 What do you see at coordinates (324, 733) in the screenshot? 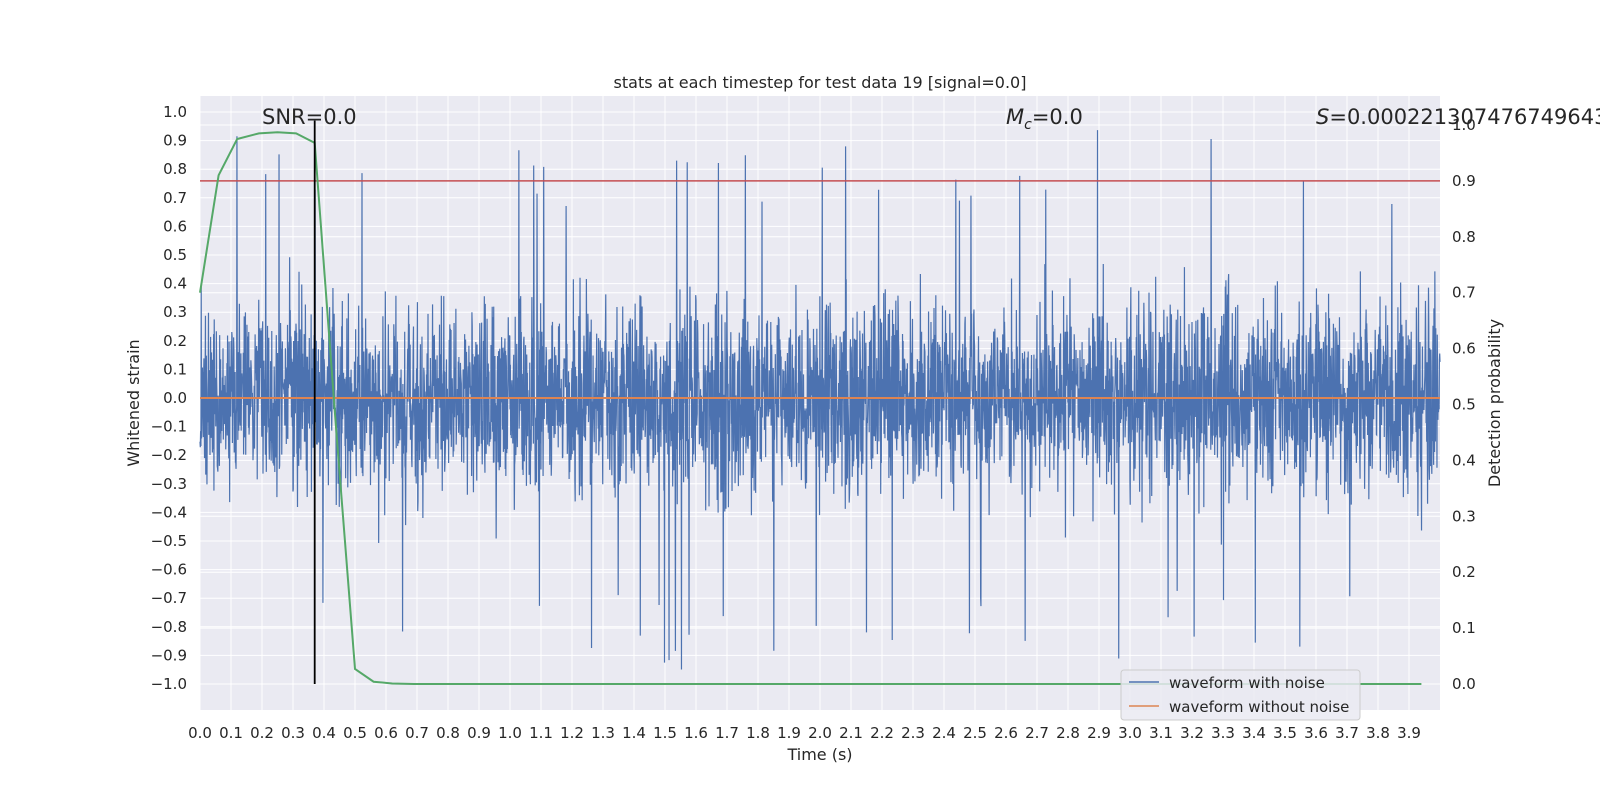
I see `x-tick-label: 0.4` at bounding box center [324, 733].